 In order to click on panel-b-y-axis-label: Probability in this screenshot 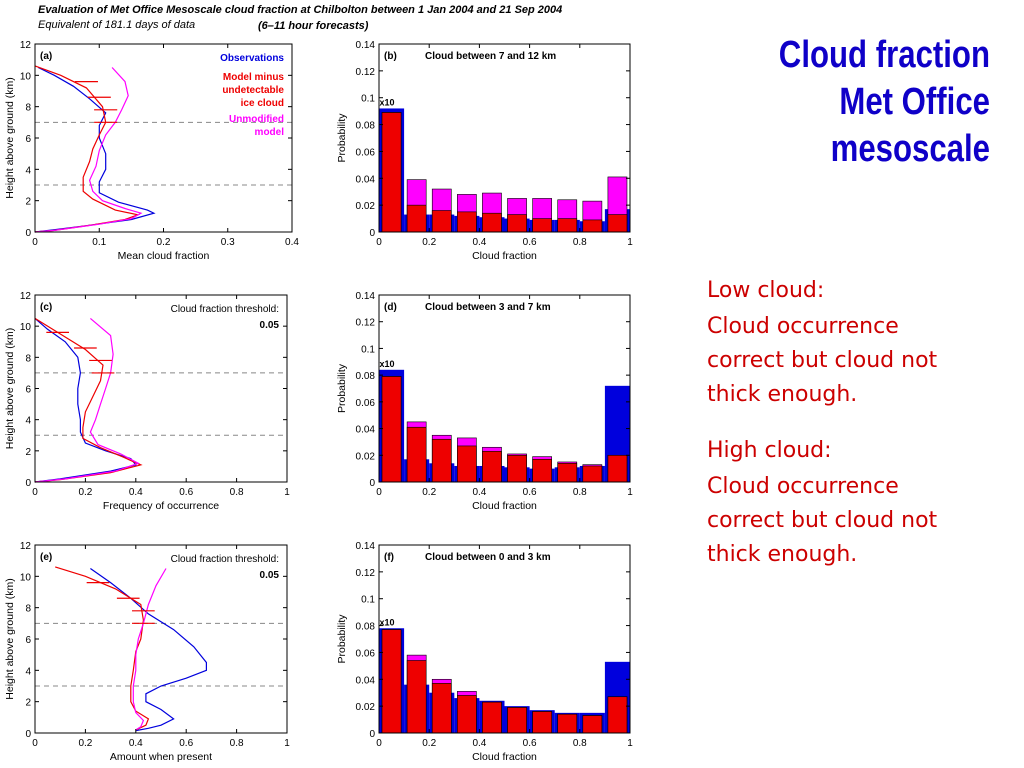, I will do `click(342, 138)`.